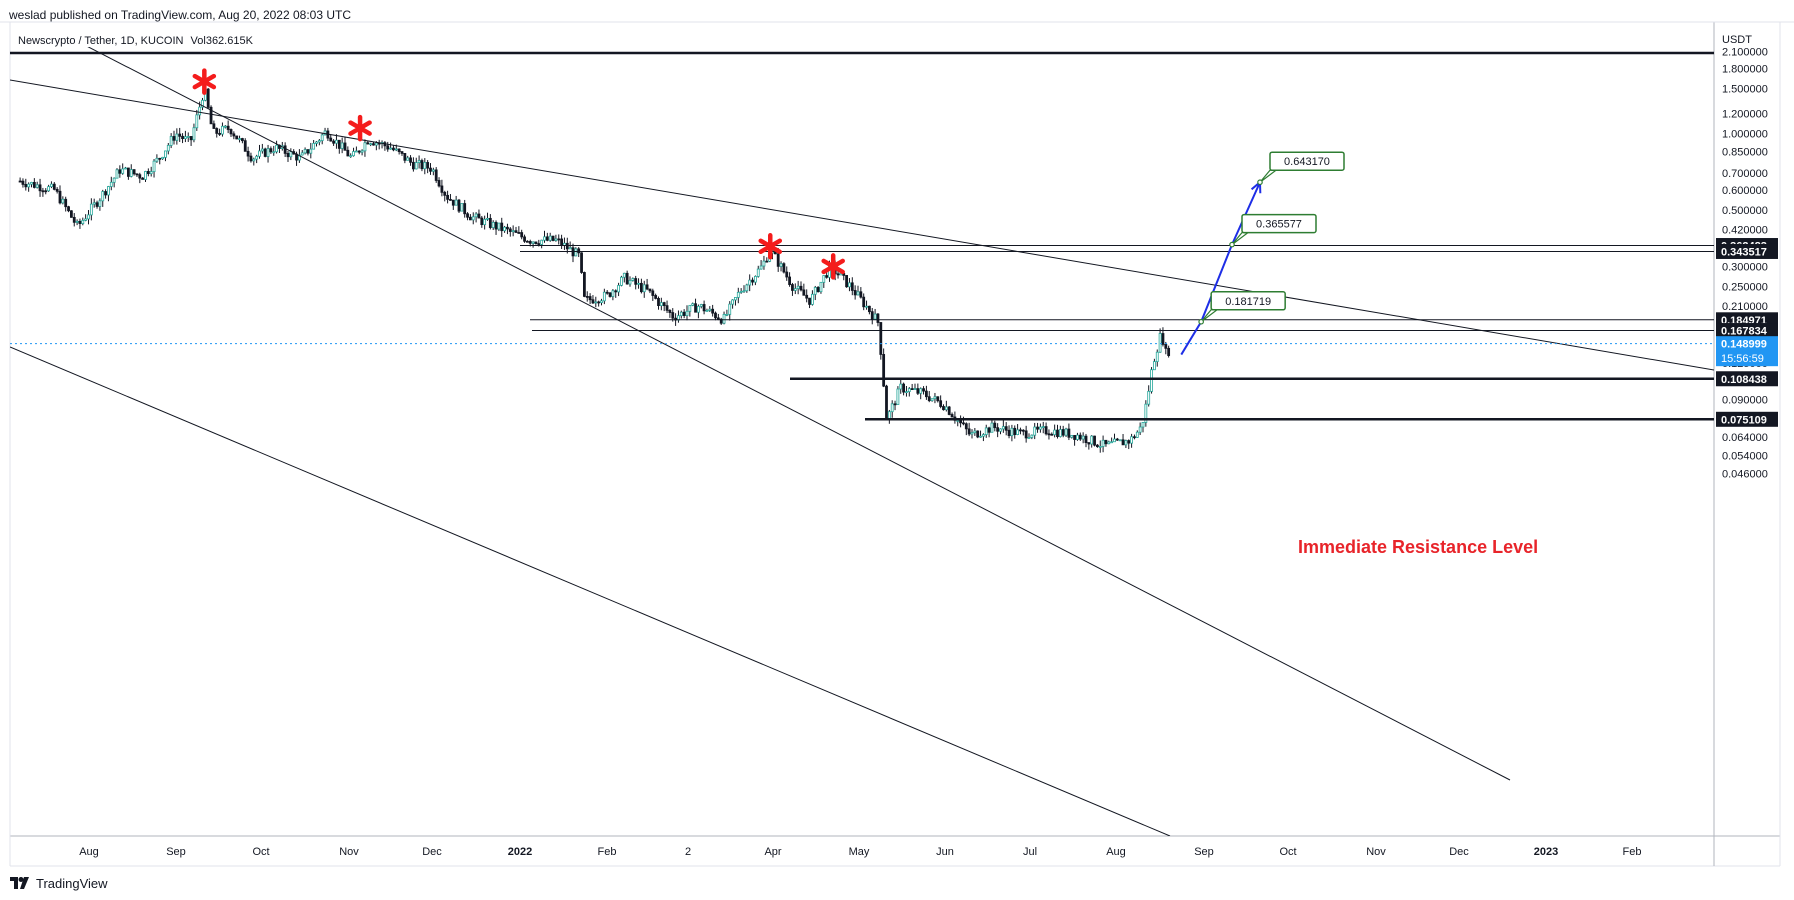 Image resolution: width=1794 pixels, height=900 pixels. I want to click on time-tick-label: Dec, so click(1459, 852).